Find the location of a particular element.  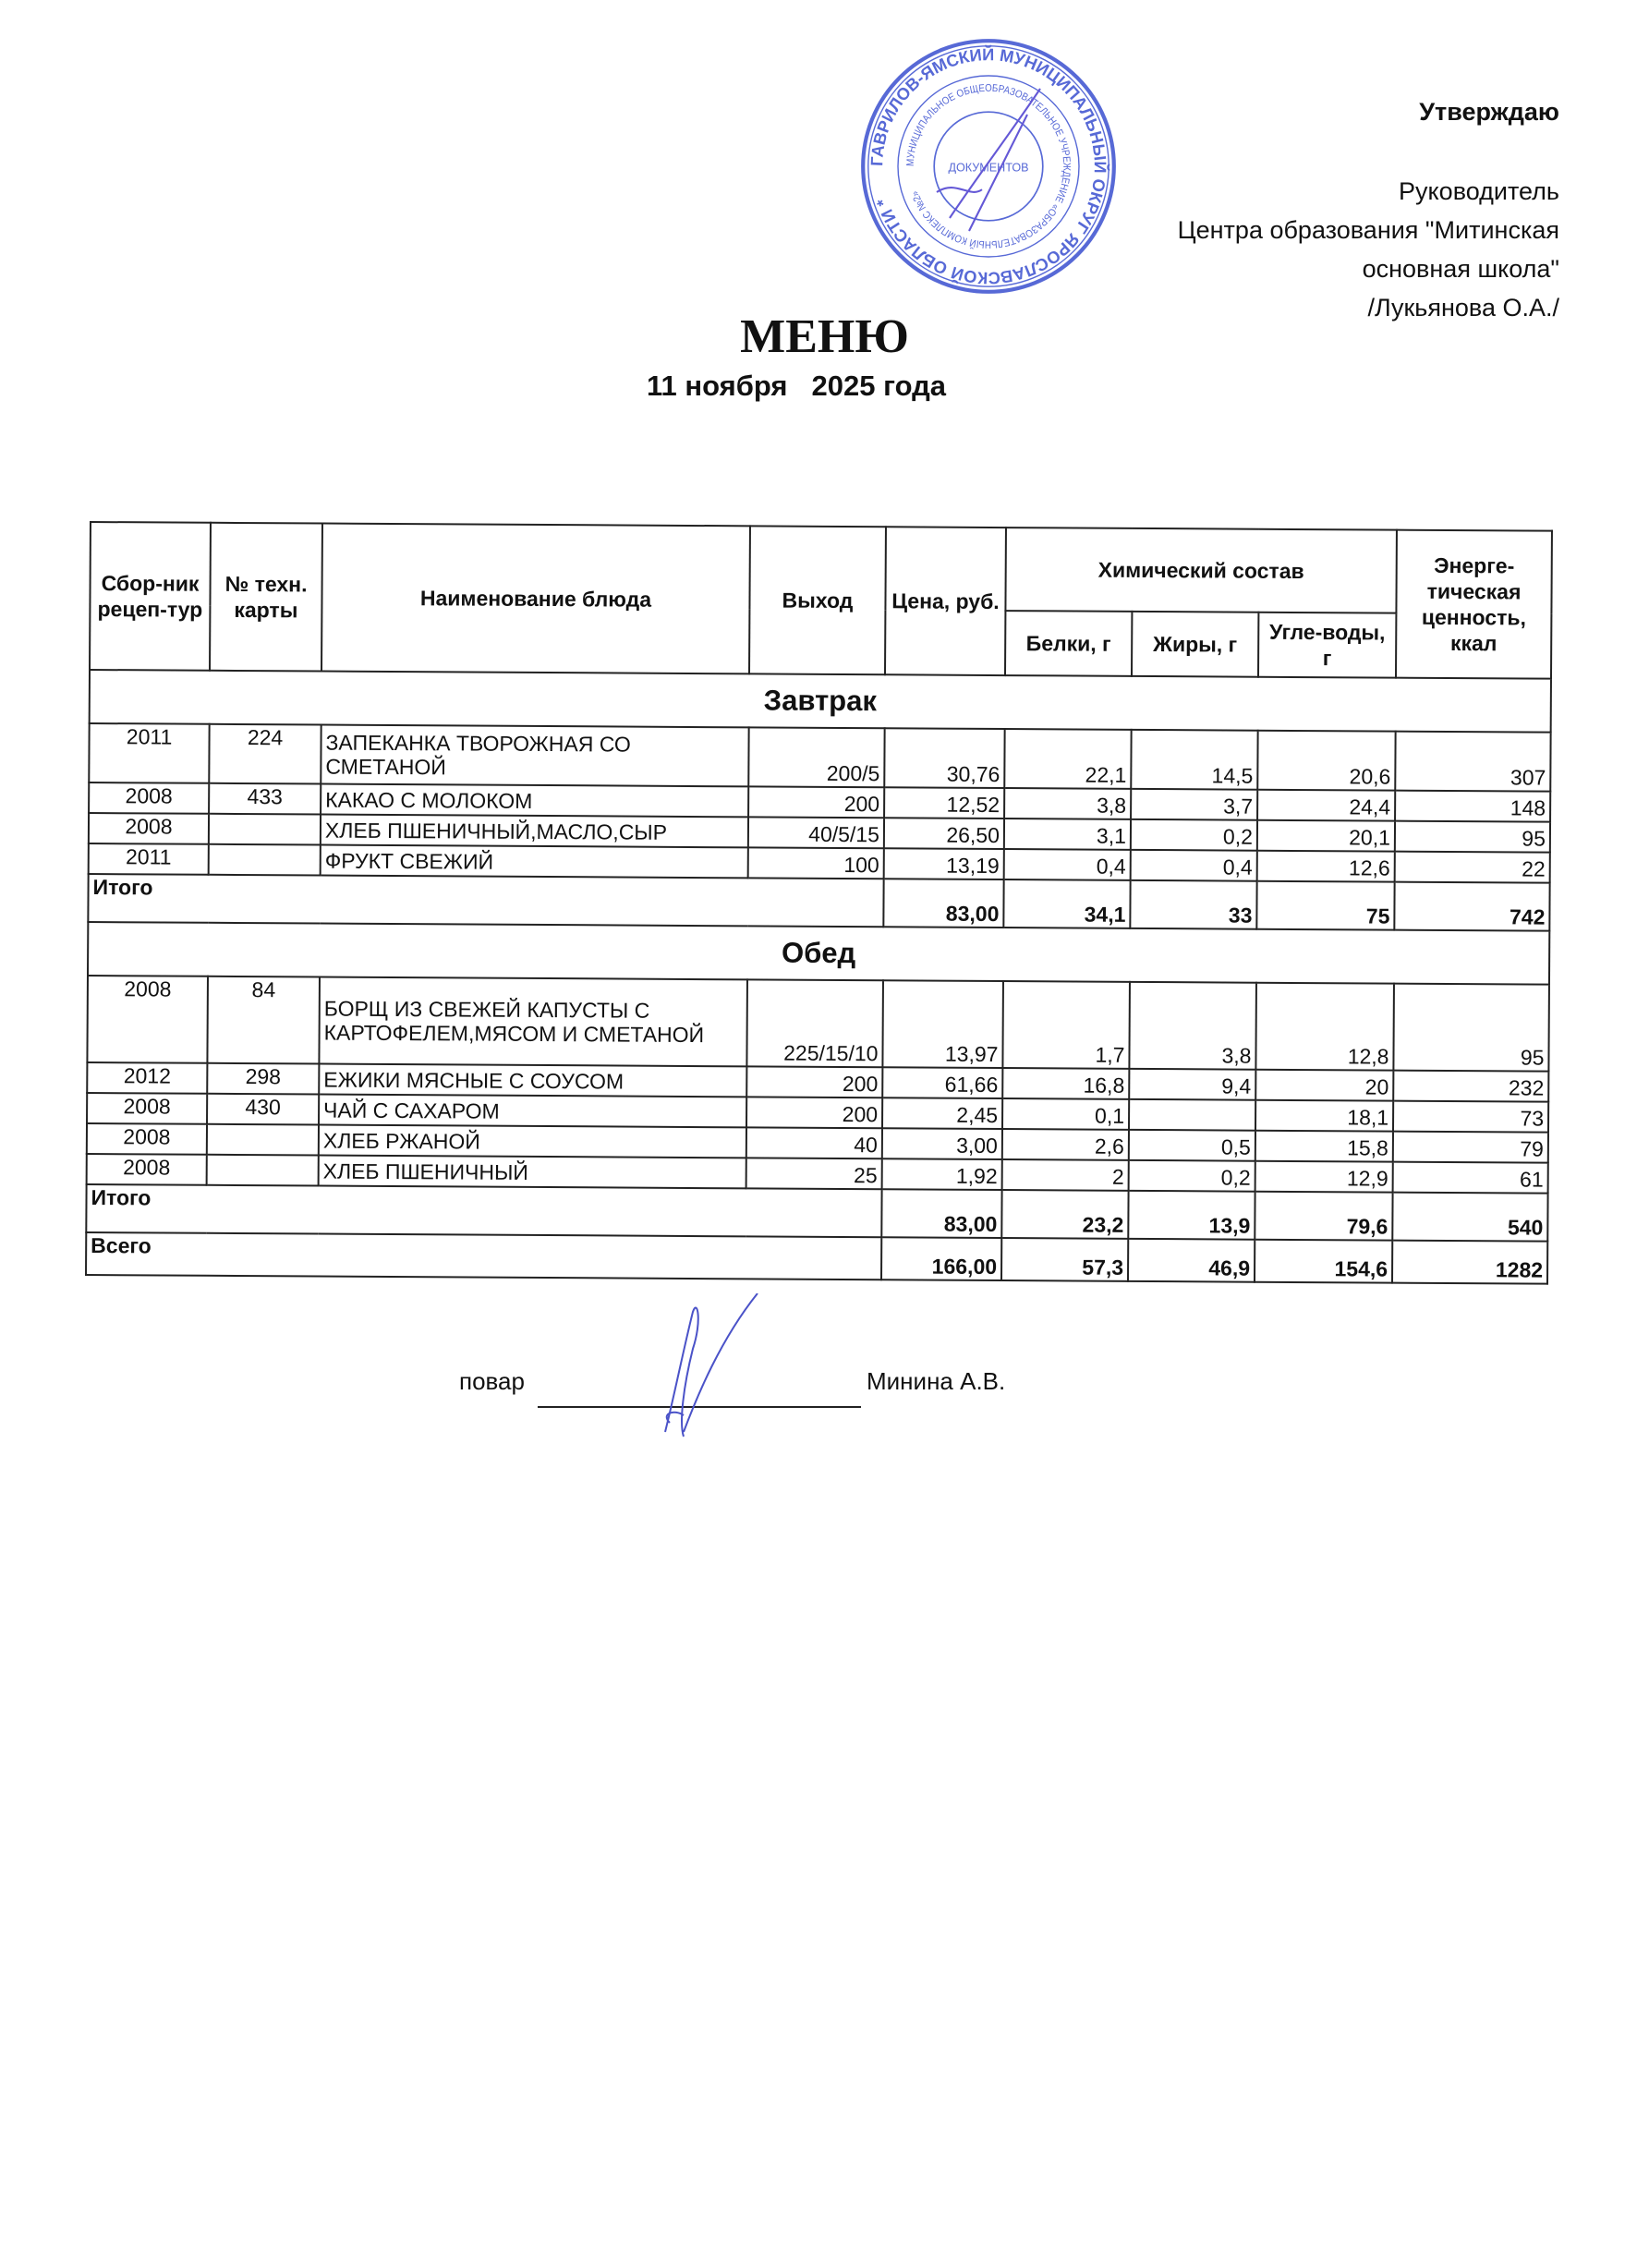

grand-total-price: 166,00 is located at coordinates (941, 1259).